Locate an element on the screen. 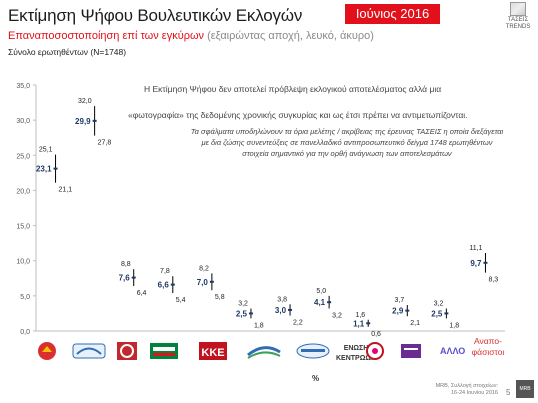 The width and height of the screenshot is (538, 403). lower-bound-label: 3,2 is located at coordinates (337, 316).